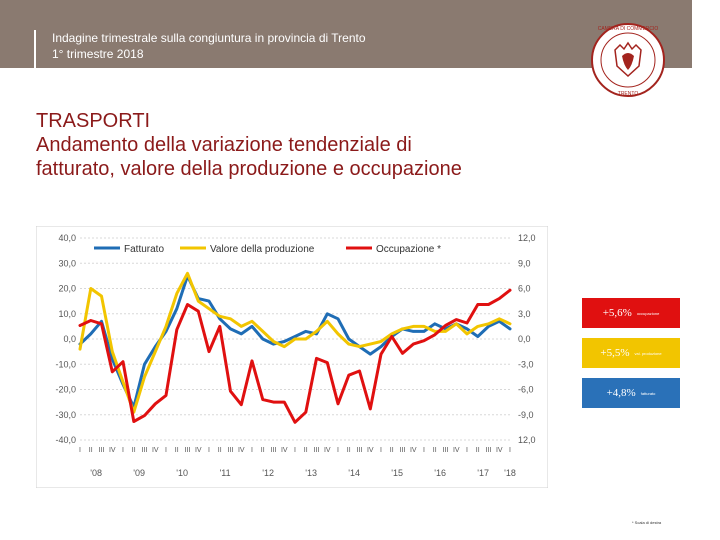 This screenshot has height=540, width=720. What do you see at coordinates (311, 473) in the screenshot?
I see `year-label: '13` at bounding box center [311, 473].